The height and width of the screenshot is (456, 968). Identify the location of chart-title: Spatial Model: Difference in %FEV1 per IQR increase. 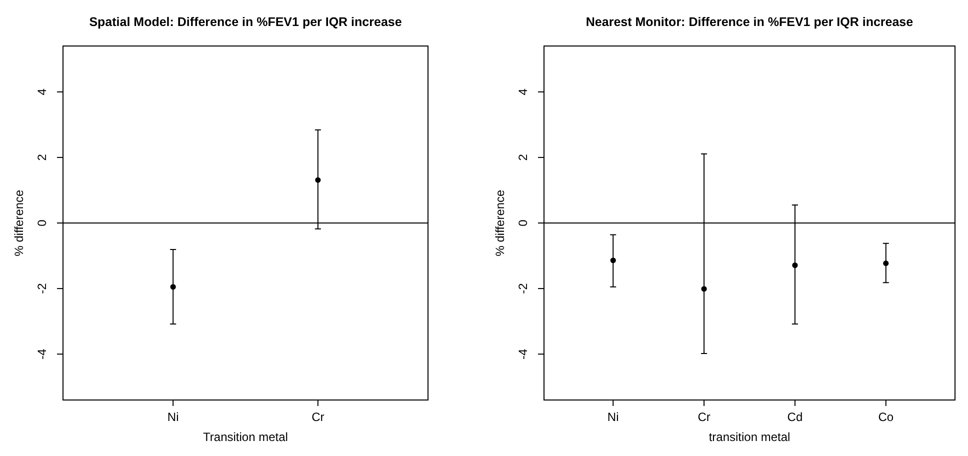
(245, 22).